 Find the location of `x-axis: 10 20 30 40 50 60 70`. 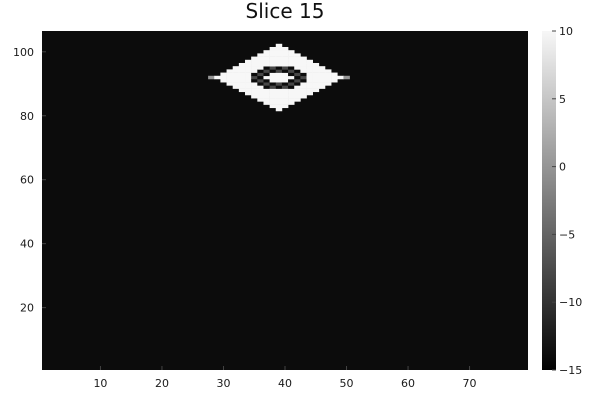

x-axis: 10 20 30 40 50 60 70 is located at coordinates (285, 378).